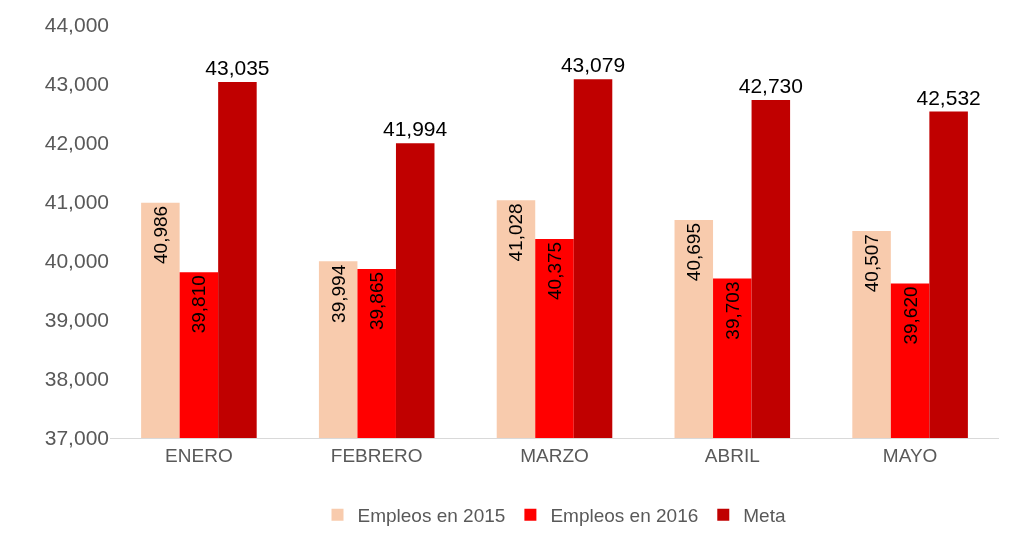 The width and height of the screenshot is (1029, 546). What do you see at coordinates (76, 379) in the screenshot?
I see `y-tick-label: 38,000` at bounding box center [76, 379].